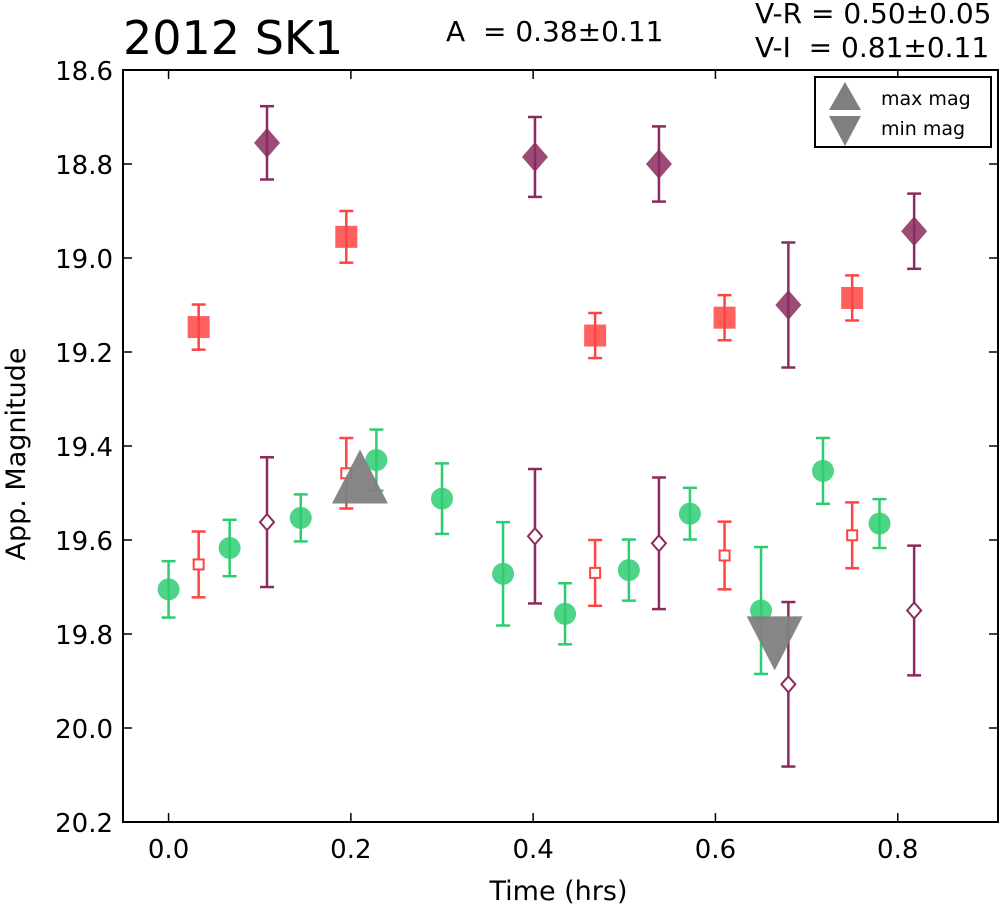 The image size is (1001, 904). I want to click on y-tick-label: 18.8, so click(84, 166).